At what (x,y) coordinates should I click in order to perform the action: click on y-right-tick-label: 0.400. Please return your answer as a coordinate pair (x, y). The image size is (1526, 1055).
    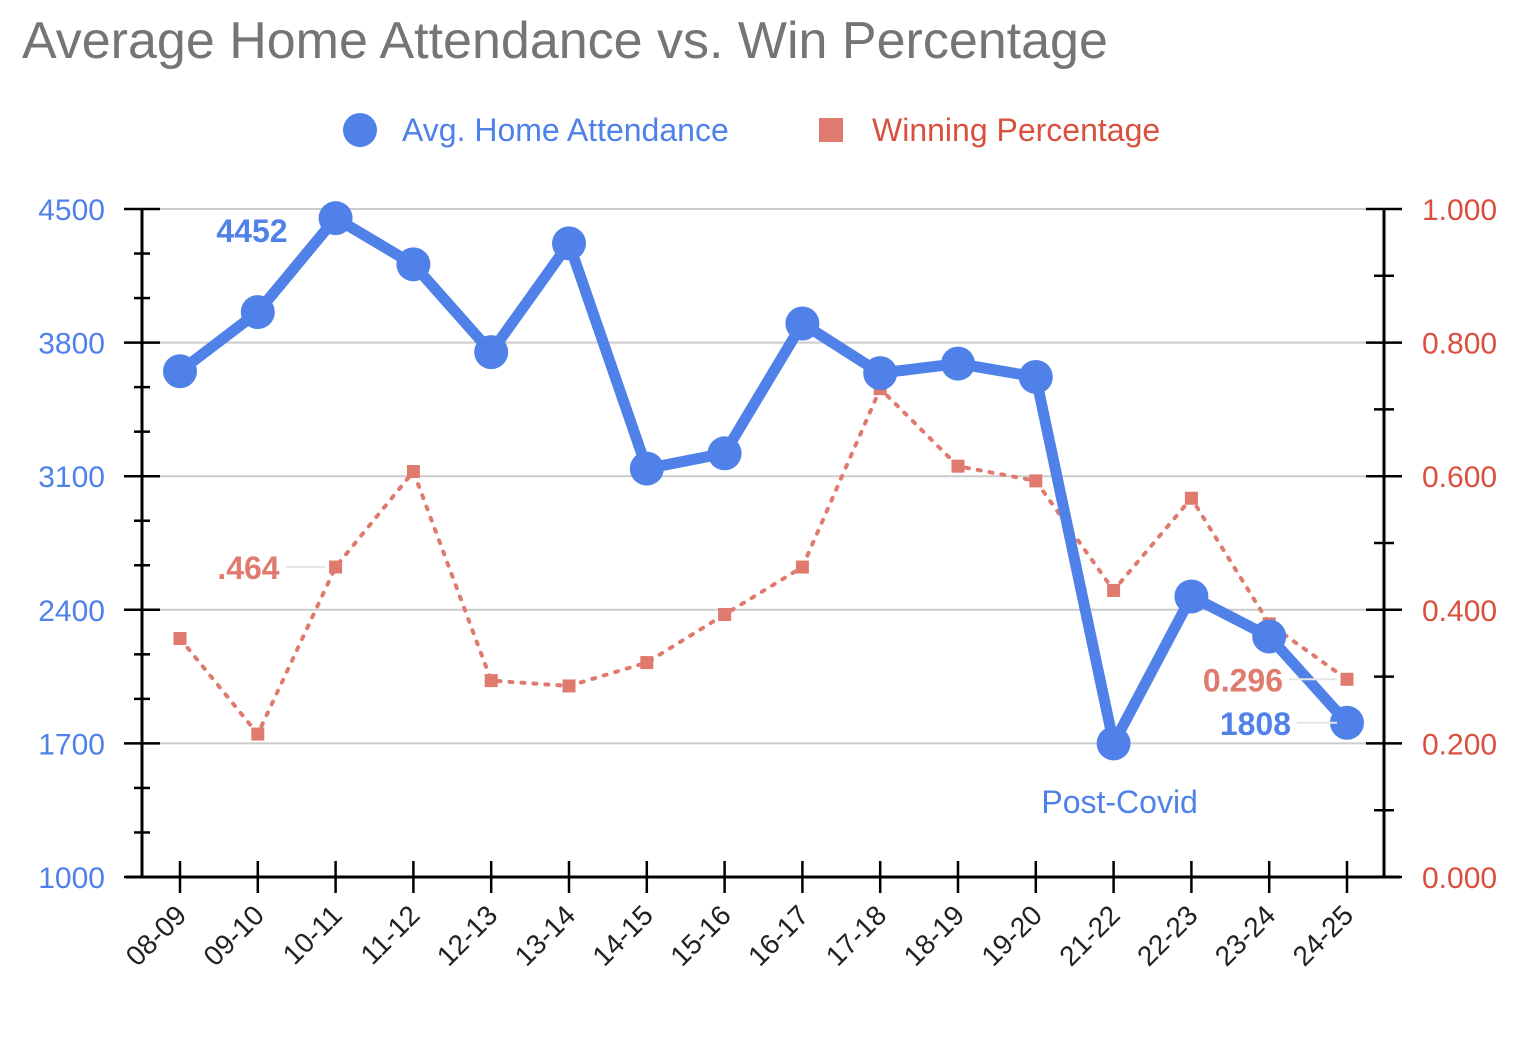
    Looking at the image, I should click on (1459, 611).